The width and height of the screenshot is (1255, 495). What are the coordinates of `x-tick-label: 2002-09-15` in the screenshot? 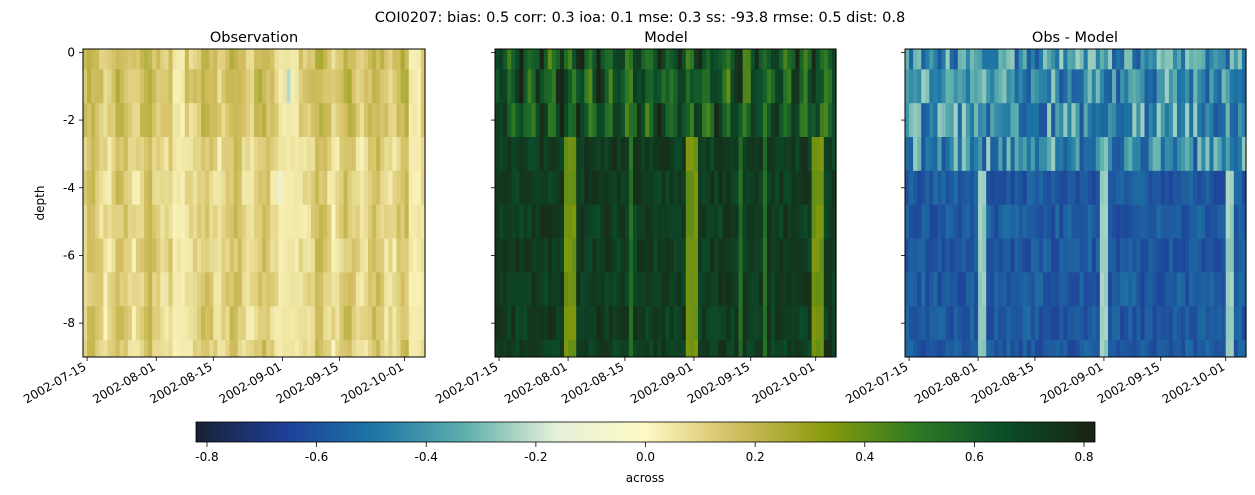 It's located at (307, 382).